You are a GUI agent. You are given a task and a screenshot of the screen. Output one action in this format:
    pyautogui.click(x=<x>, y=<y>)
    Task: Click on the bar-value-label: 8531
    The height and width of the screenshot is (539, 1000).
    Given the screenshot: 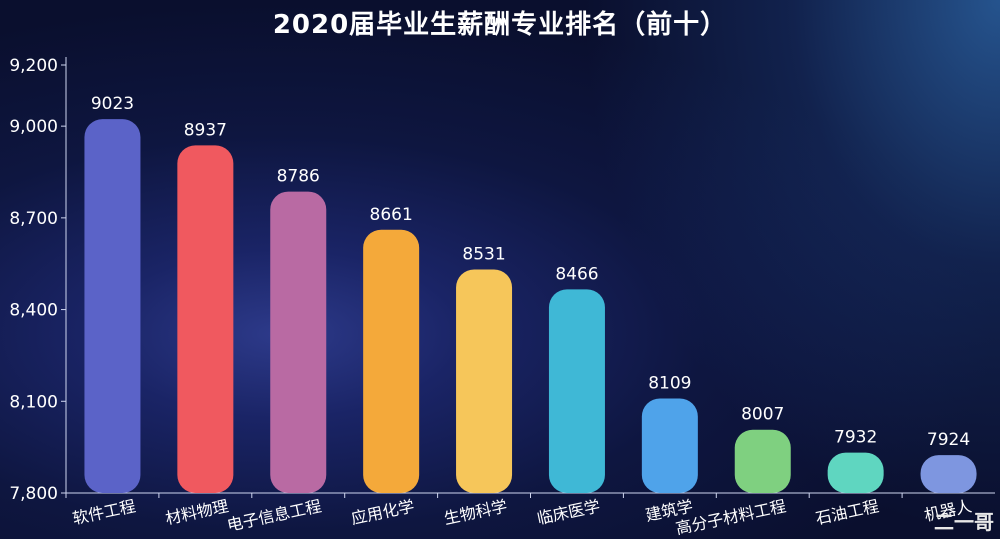 What is the action you would take?
    pyautogui.click(x=483, y=255)
    